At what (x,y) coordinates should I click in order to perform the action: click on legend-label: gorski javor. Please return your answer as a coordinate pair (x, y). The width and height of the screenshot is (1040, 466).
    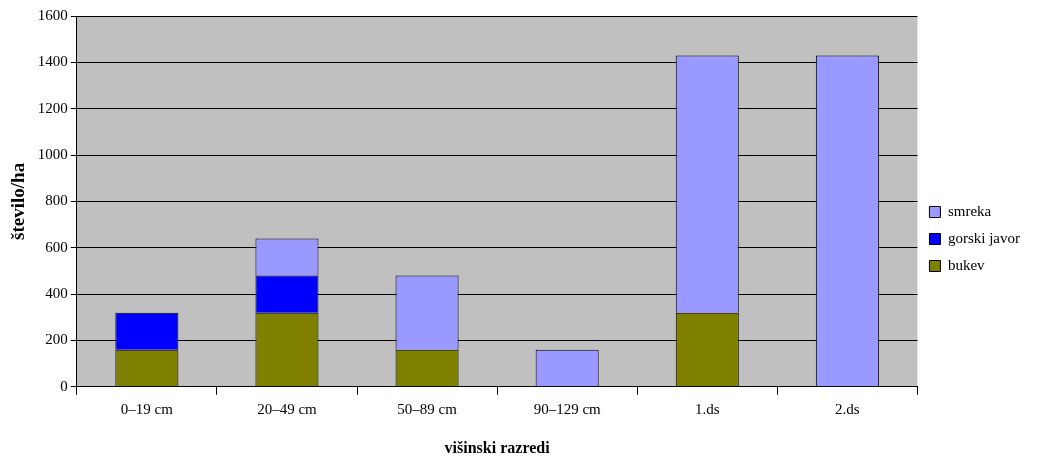
    Looking at the image, I should click on (984, 237).